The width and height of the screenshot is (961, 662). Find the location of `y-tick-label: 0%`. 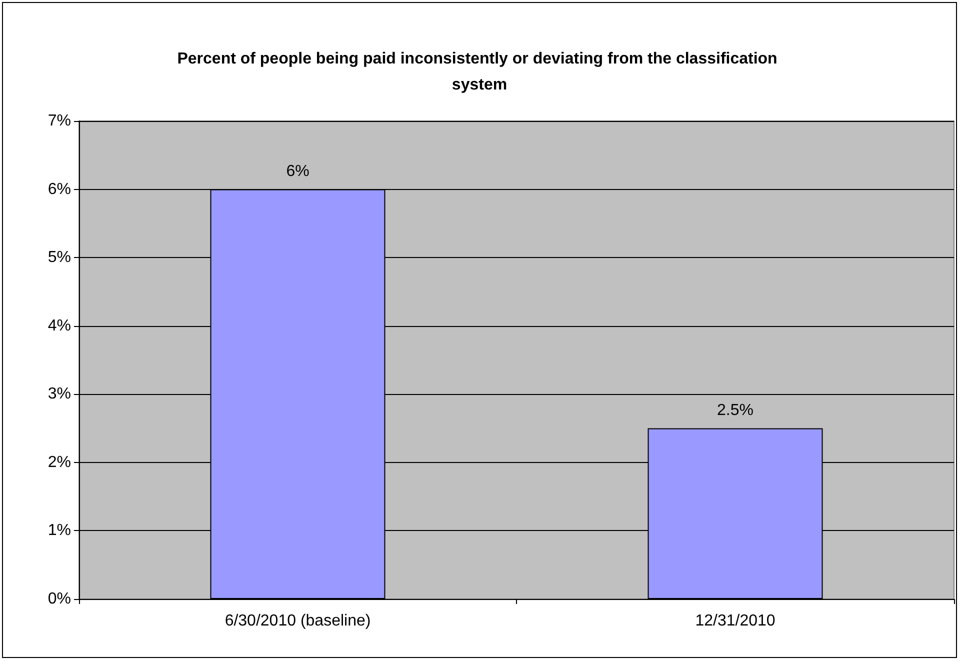

y-tick-label: 0% is located at coordinates (59, 599).